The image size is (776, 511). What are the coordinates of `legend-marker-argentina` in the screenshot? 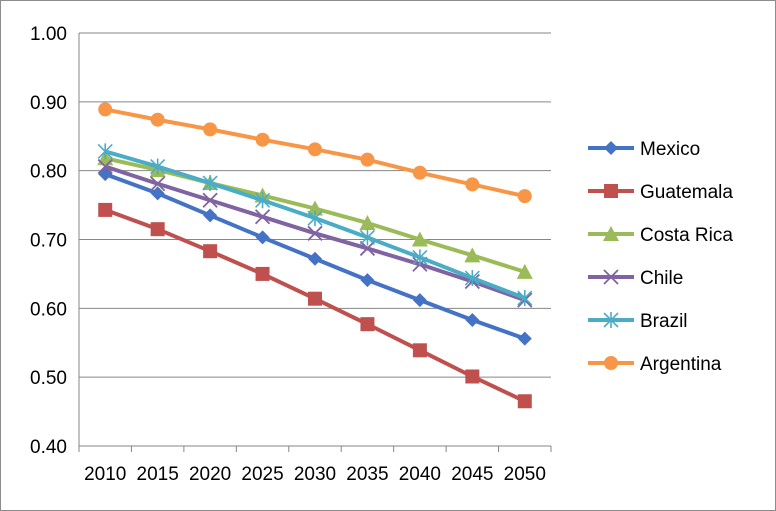 It's located at (611, 363).